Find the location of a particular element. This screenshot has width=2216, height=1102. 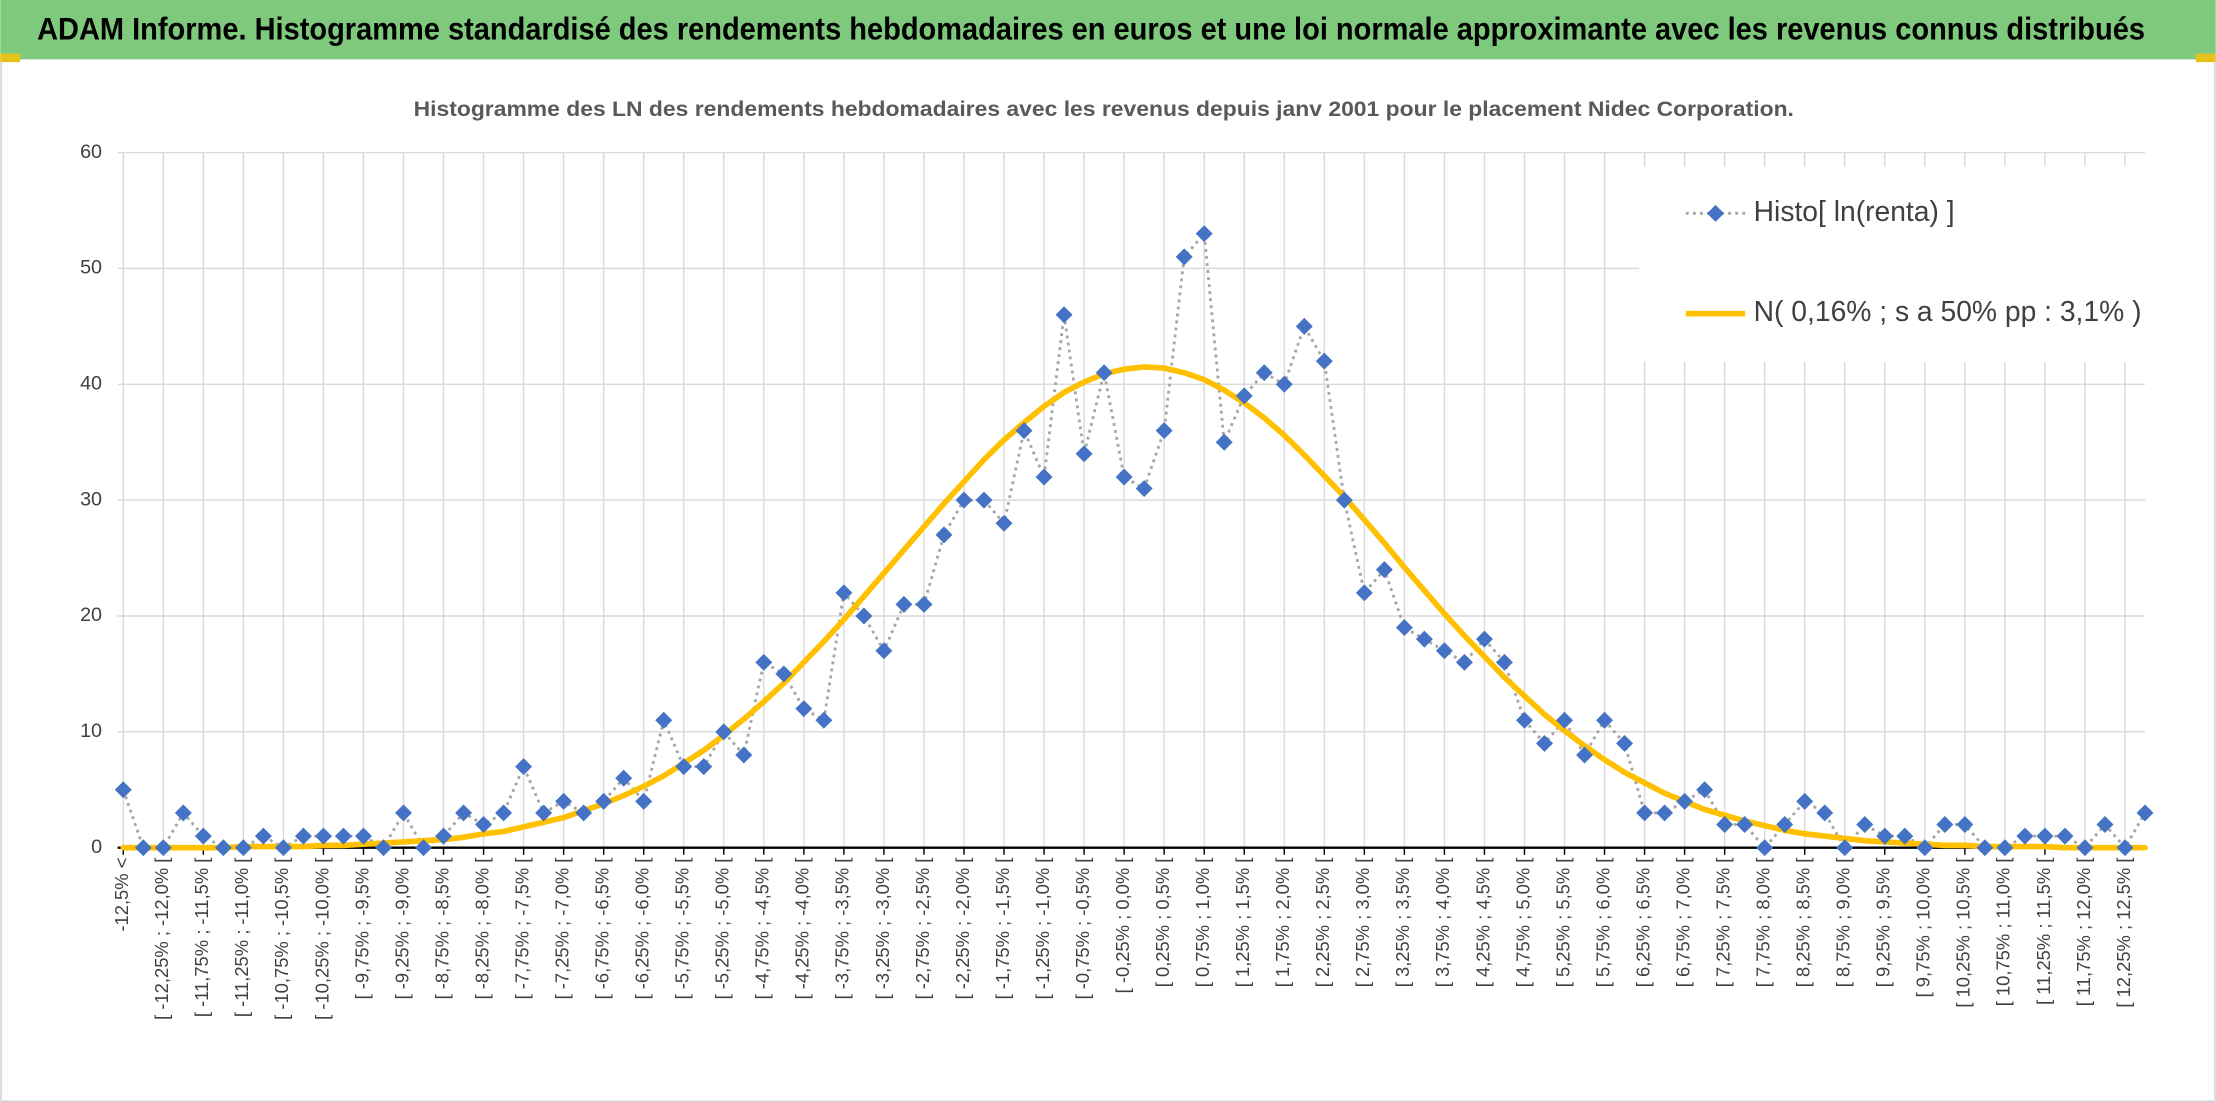

x-tick-label: [ -8,75% ; -8,5% [ is located at coordinates (441, 929).